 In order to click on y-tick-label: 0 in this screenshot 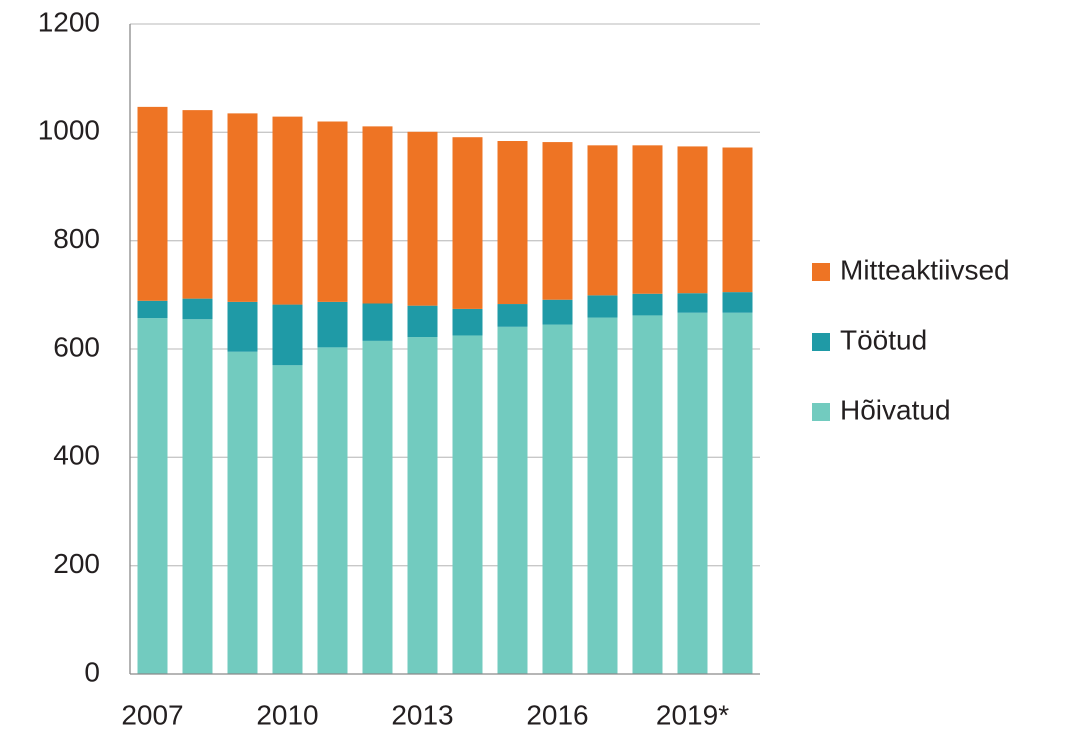, I will do `click(92, 671)`.